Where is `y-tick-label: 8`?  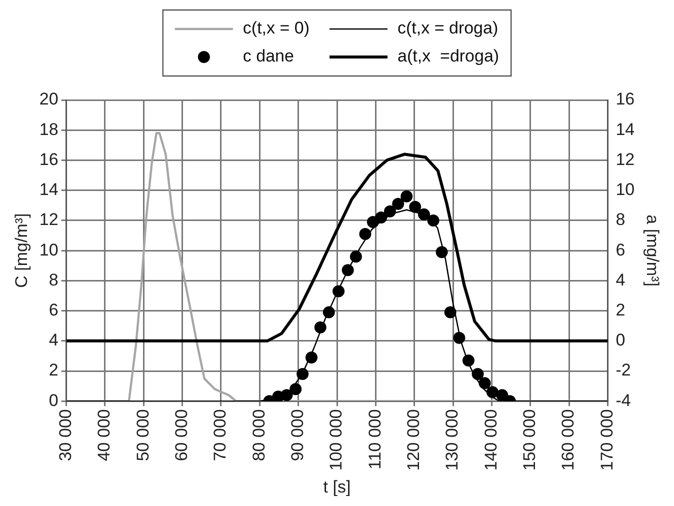
y-tick-label: 8 is located at coordinates (53, 280).